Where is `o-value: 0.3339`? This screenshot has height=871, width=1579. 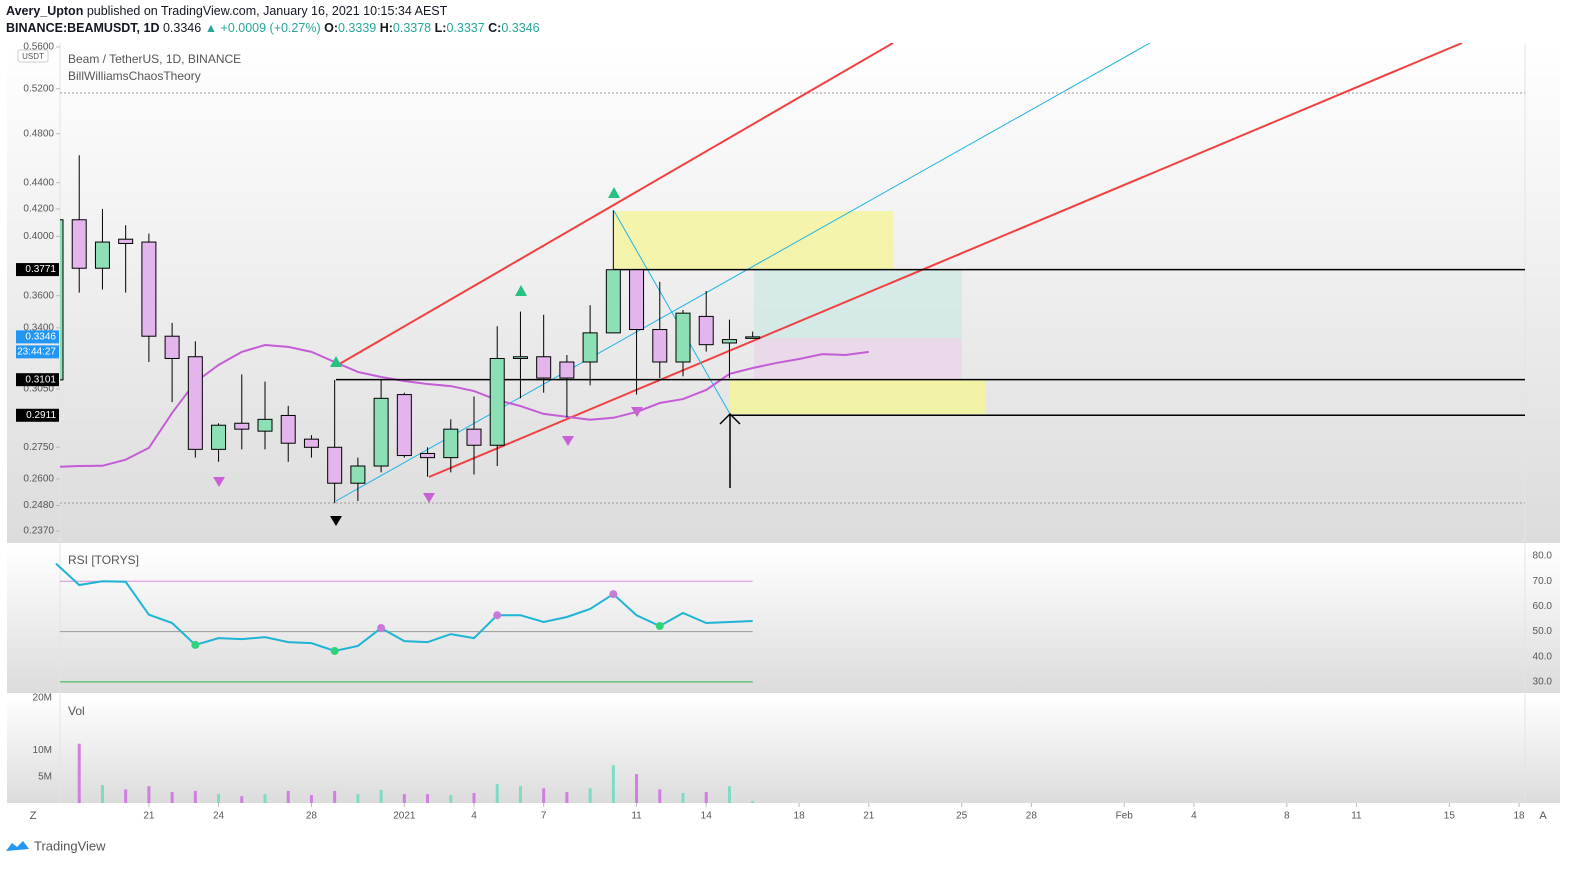 o-value: 0.3339 is located at coordinates (357, 28).